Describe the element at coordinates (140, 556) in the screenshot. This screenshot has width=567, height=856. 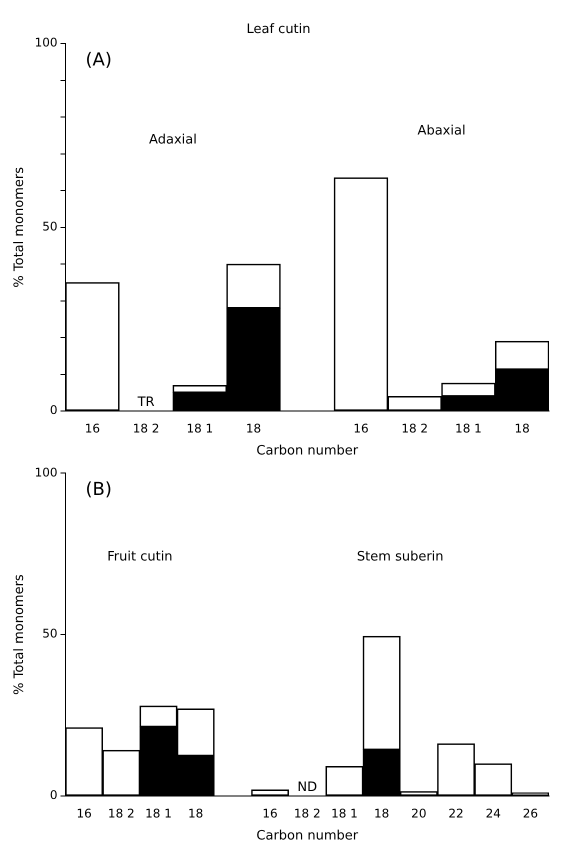
I see `annotation: Fruit cutin` at that location.